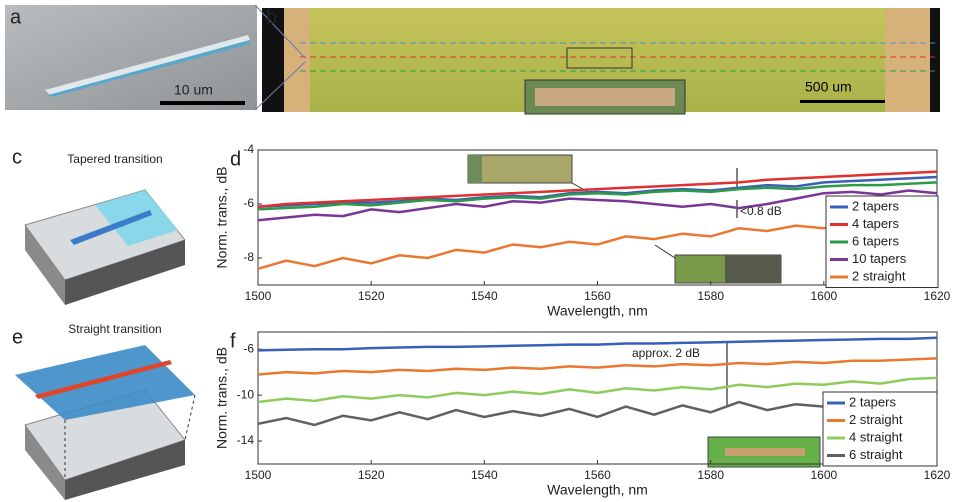 Image resolution: width=955 pixels, height=502 pixels. I want to click on scale-label: 500 um, so click(828, 87).